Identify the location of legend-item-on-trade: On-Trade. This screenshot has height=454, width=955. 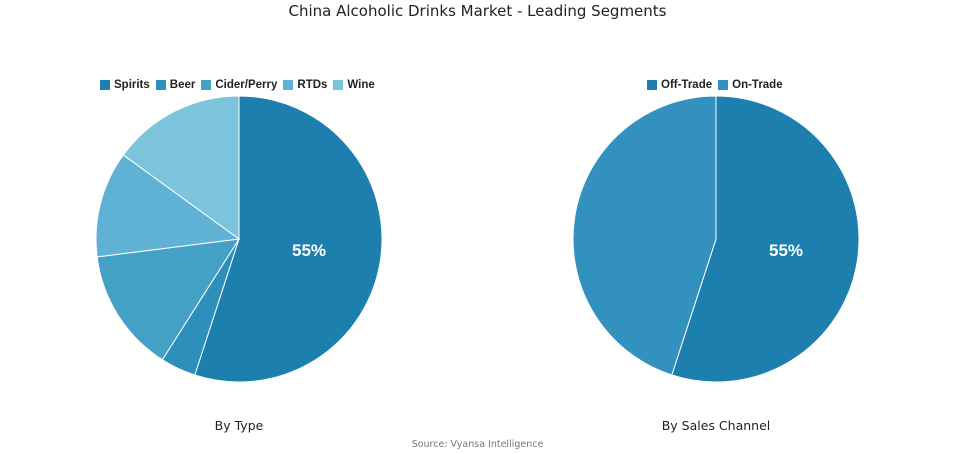
(750, 85).